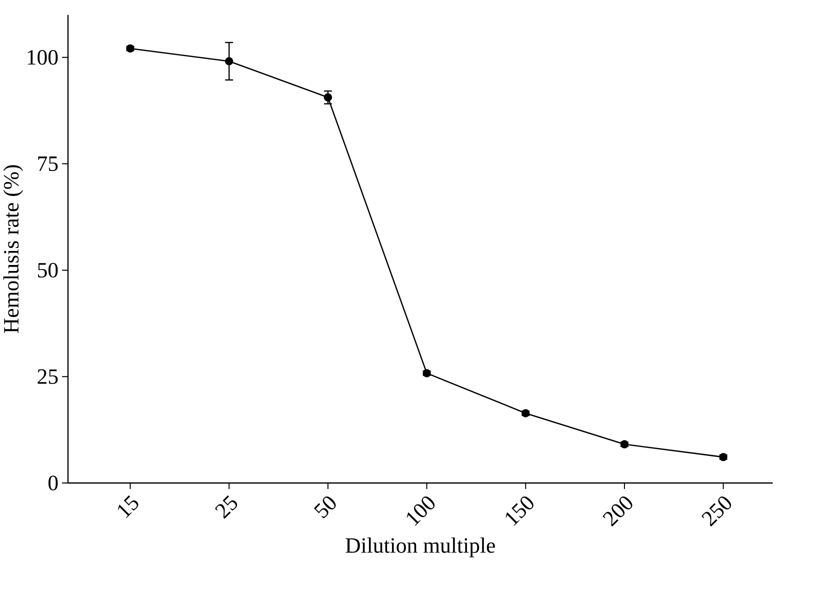 The height and width of the screenshot is (611, 835). What do you see at coordinates (48, 164) in the screenshot?
I see `y-tick-label: 75` at bounding box center [48, 164].